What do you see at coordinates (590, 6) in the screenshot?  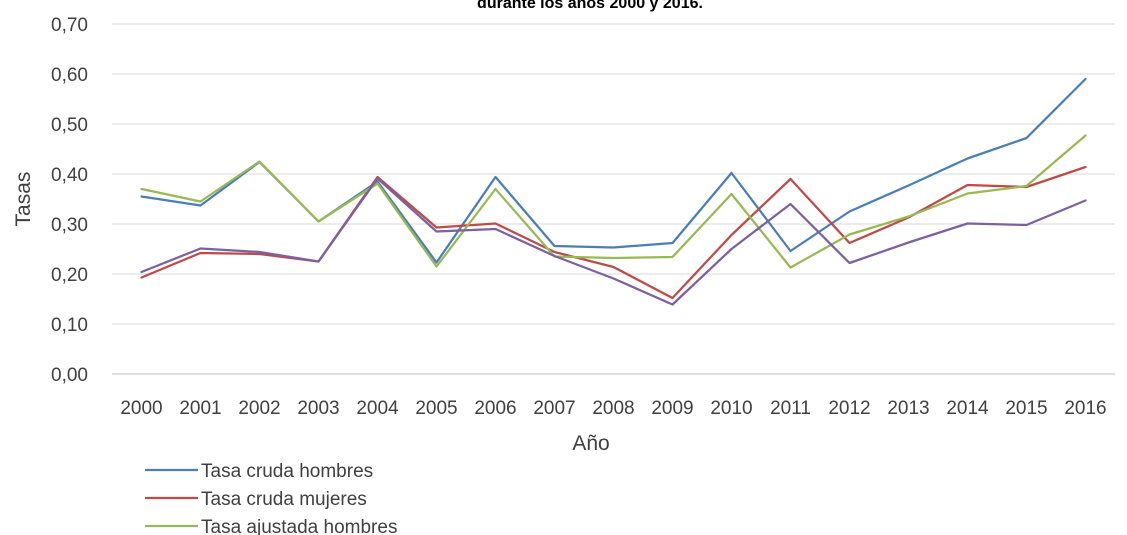 I see `chart-title: durante los años 2000 y 2016.` at bounding box center [590, 6].